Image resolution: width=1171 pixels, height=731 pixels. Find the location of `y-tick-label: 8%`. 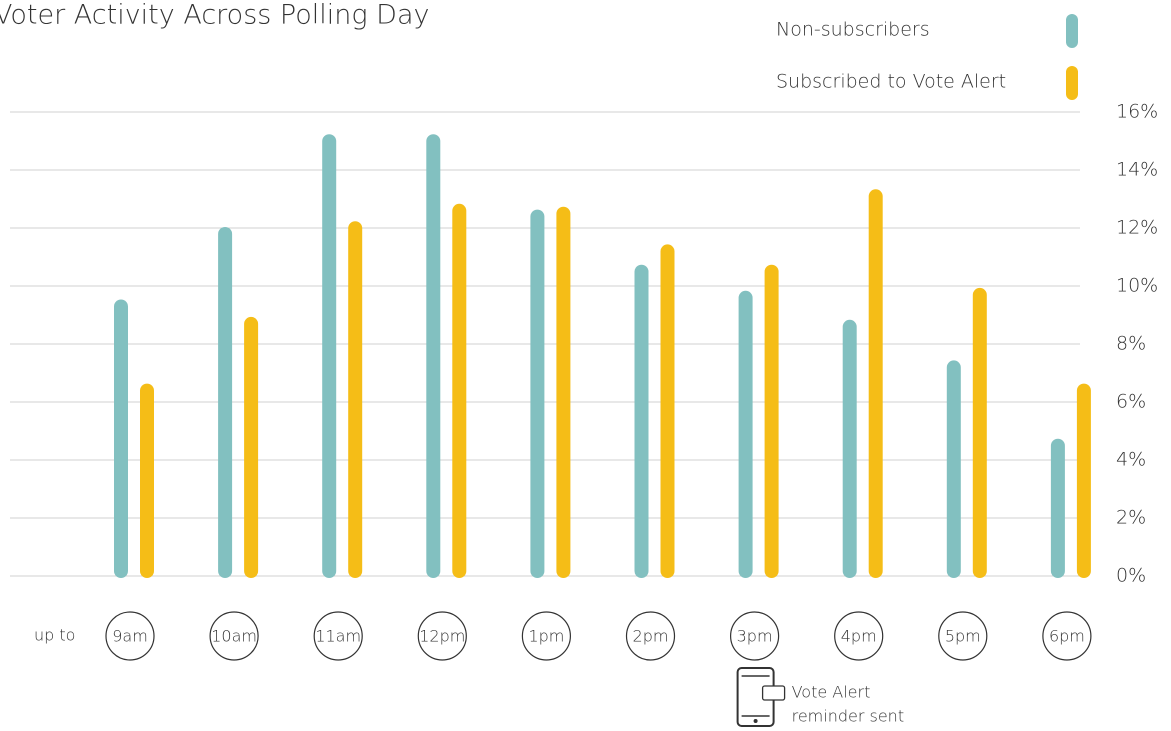

y-tick-label: 8% is located at coordinates (1131, 344).